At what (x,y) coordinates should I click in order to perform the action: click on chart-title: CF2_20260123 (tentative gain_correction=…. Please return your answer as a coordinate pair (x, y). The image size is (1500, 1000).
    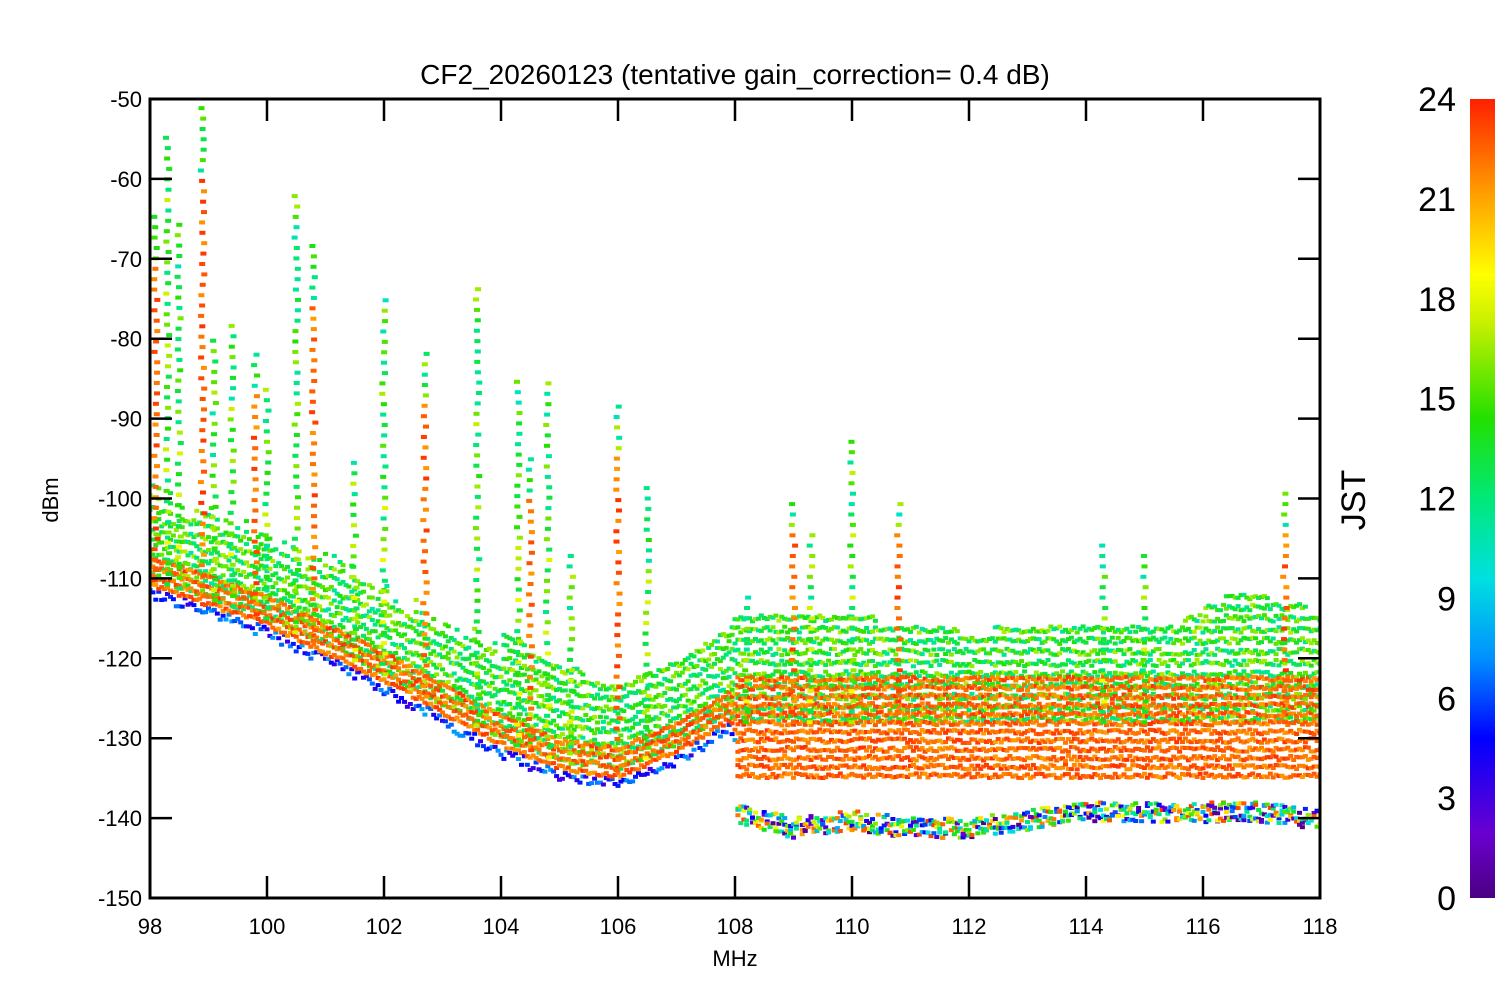
    Looking at the image, I should click on (735, 74).